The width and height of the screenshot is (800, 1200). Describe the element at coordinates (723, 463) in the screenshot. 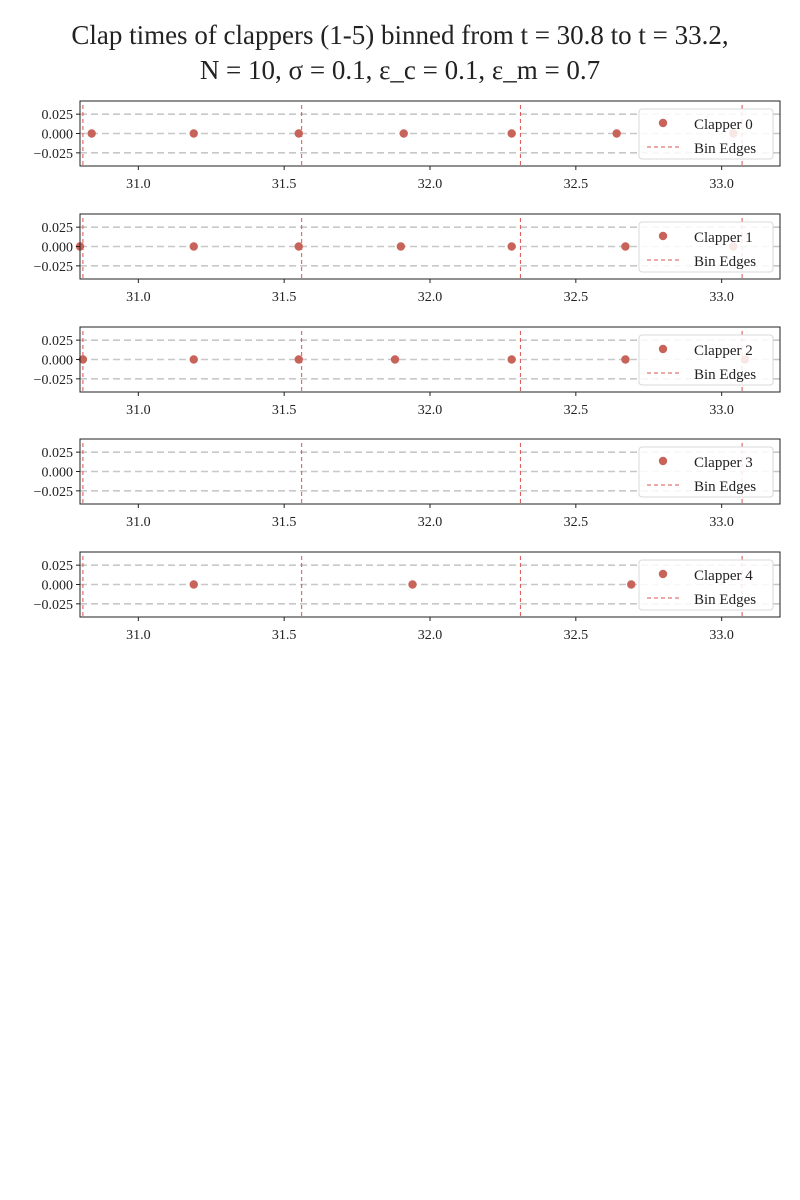

I see `legend-label: Clapper 3` at that location.